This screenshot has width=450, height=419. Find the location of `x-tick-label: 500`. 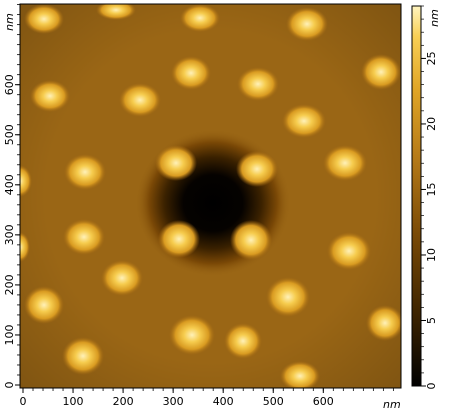

x-tick-label: 500 is located at coordinates (273, 401).